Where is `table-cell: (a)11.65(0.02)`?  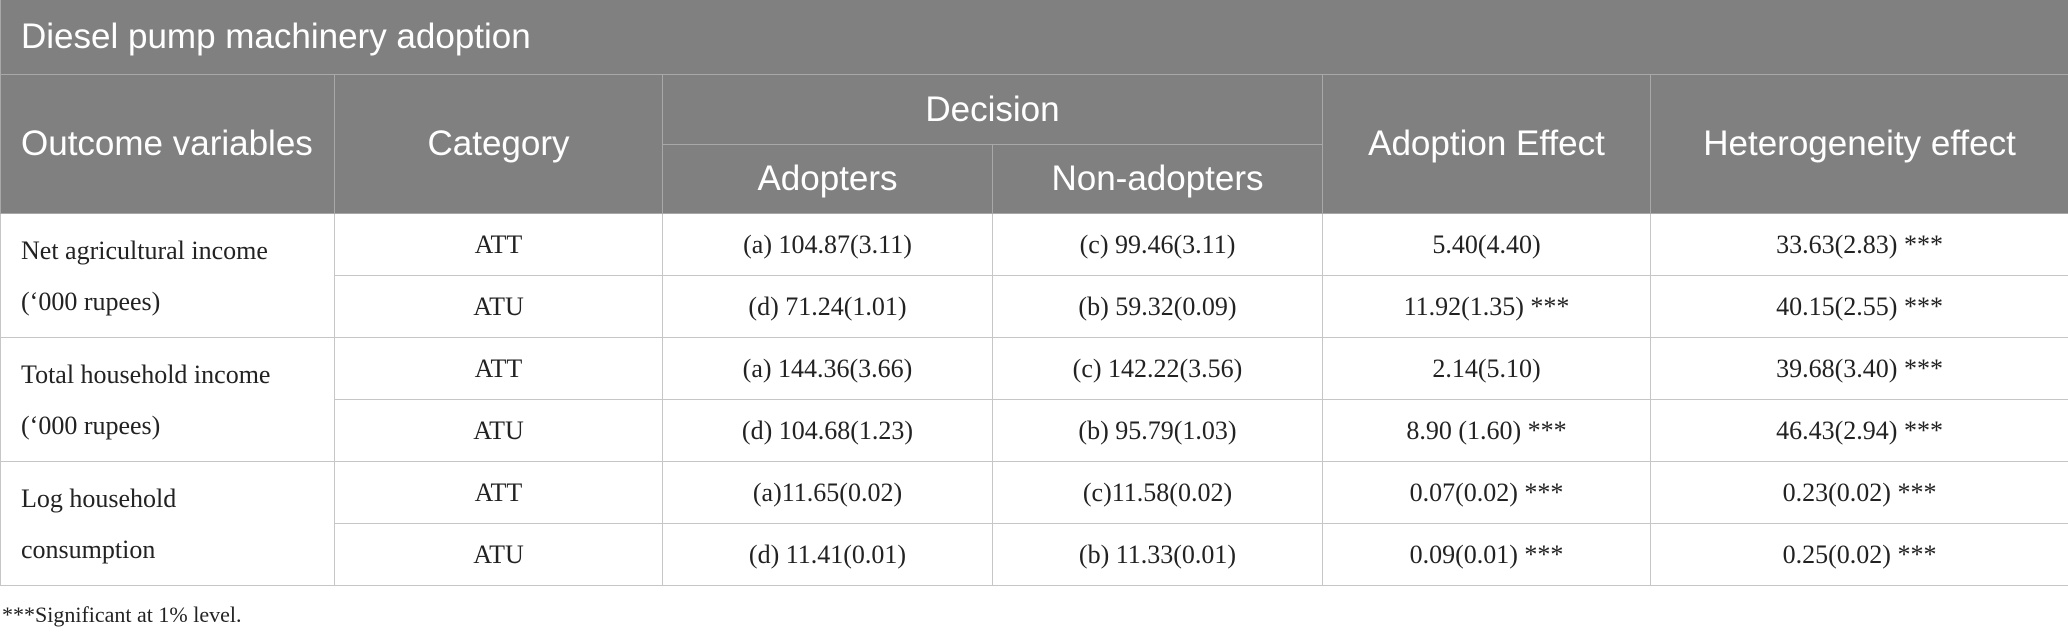 table-cell: (a)11.65(0.02) is located at coordinates (827, 492).